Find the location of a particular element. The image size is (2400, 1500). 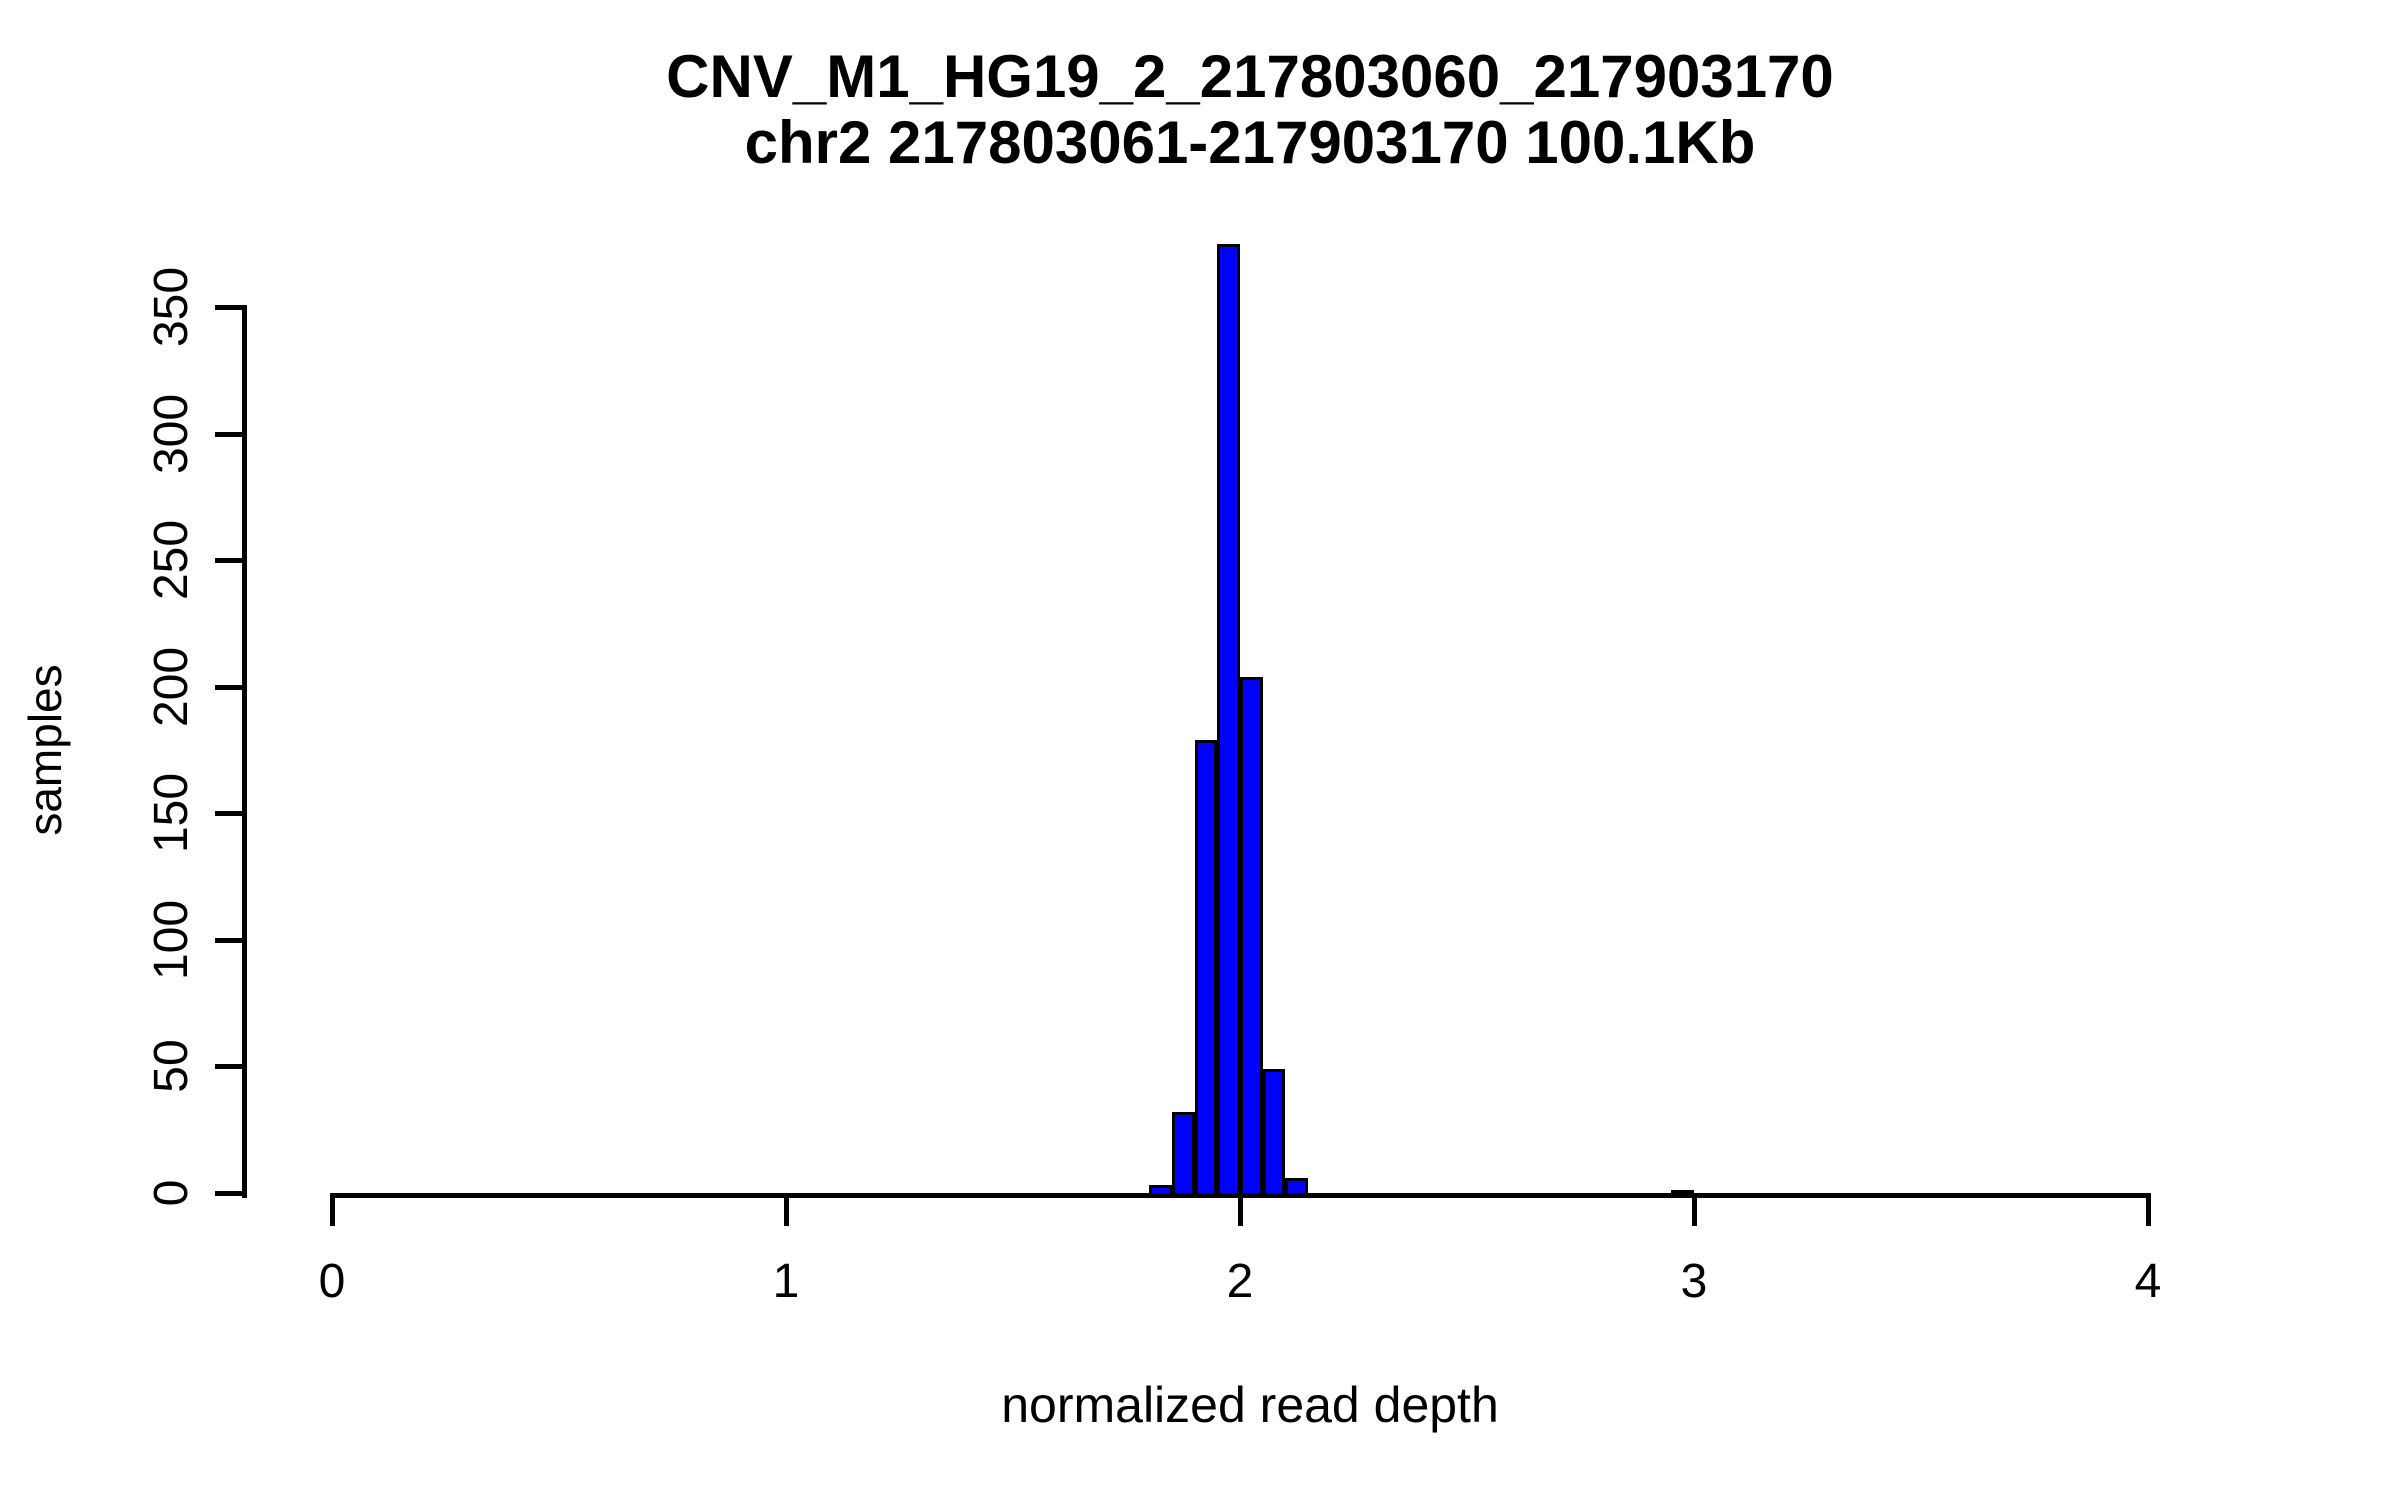

y-axis-tick-label: 150 is located at coordinates (171, 813).